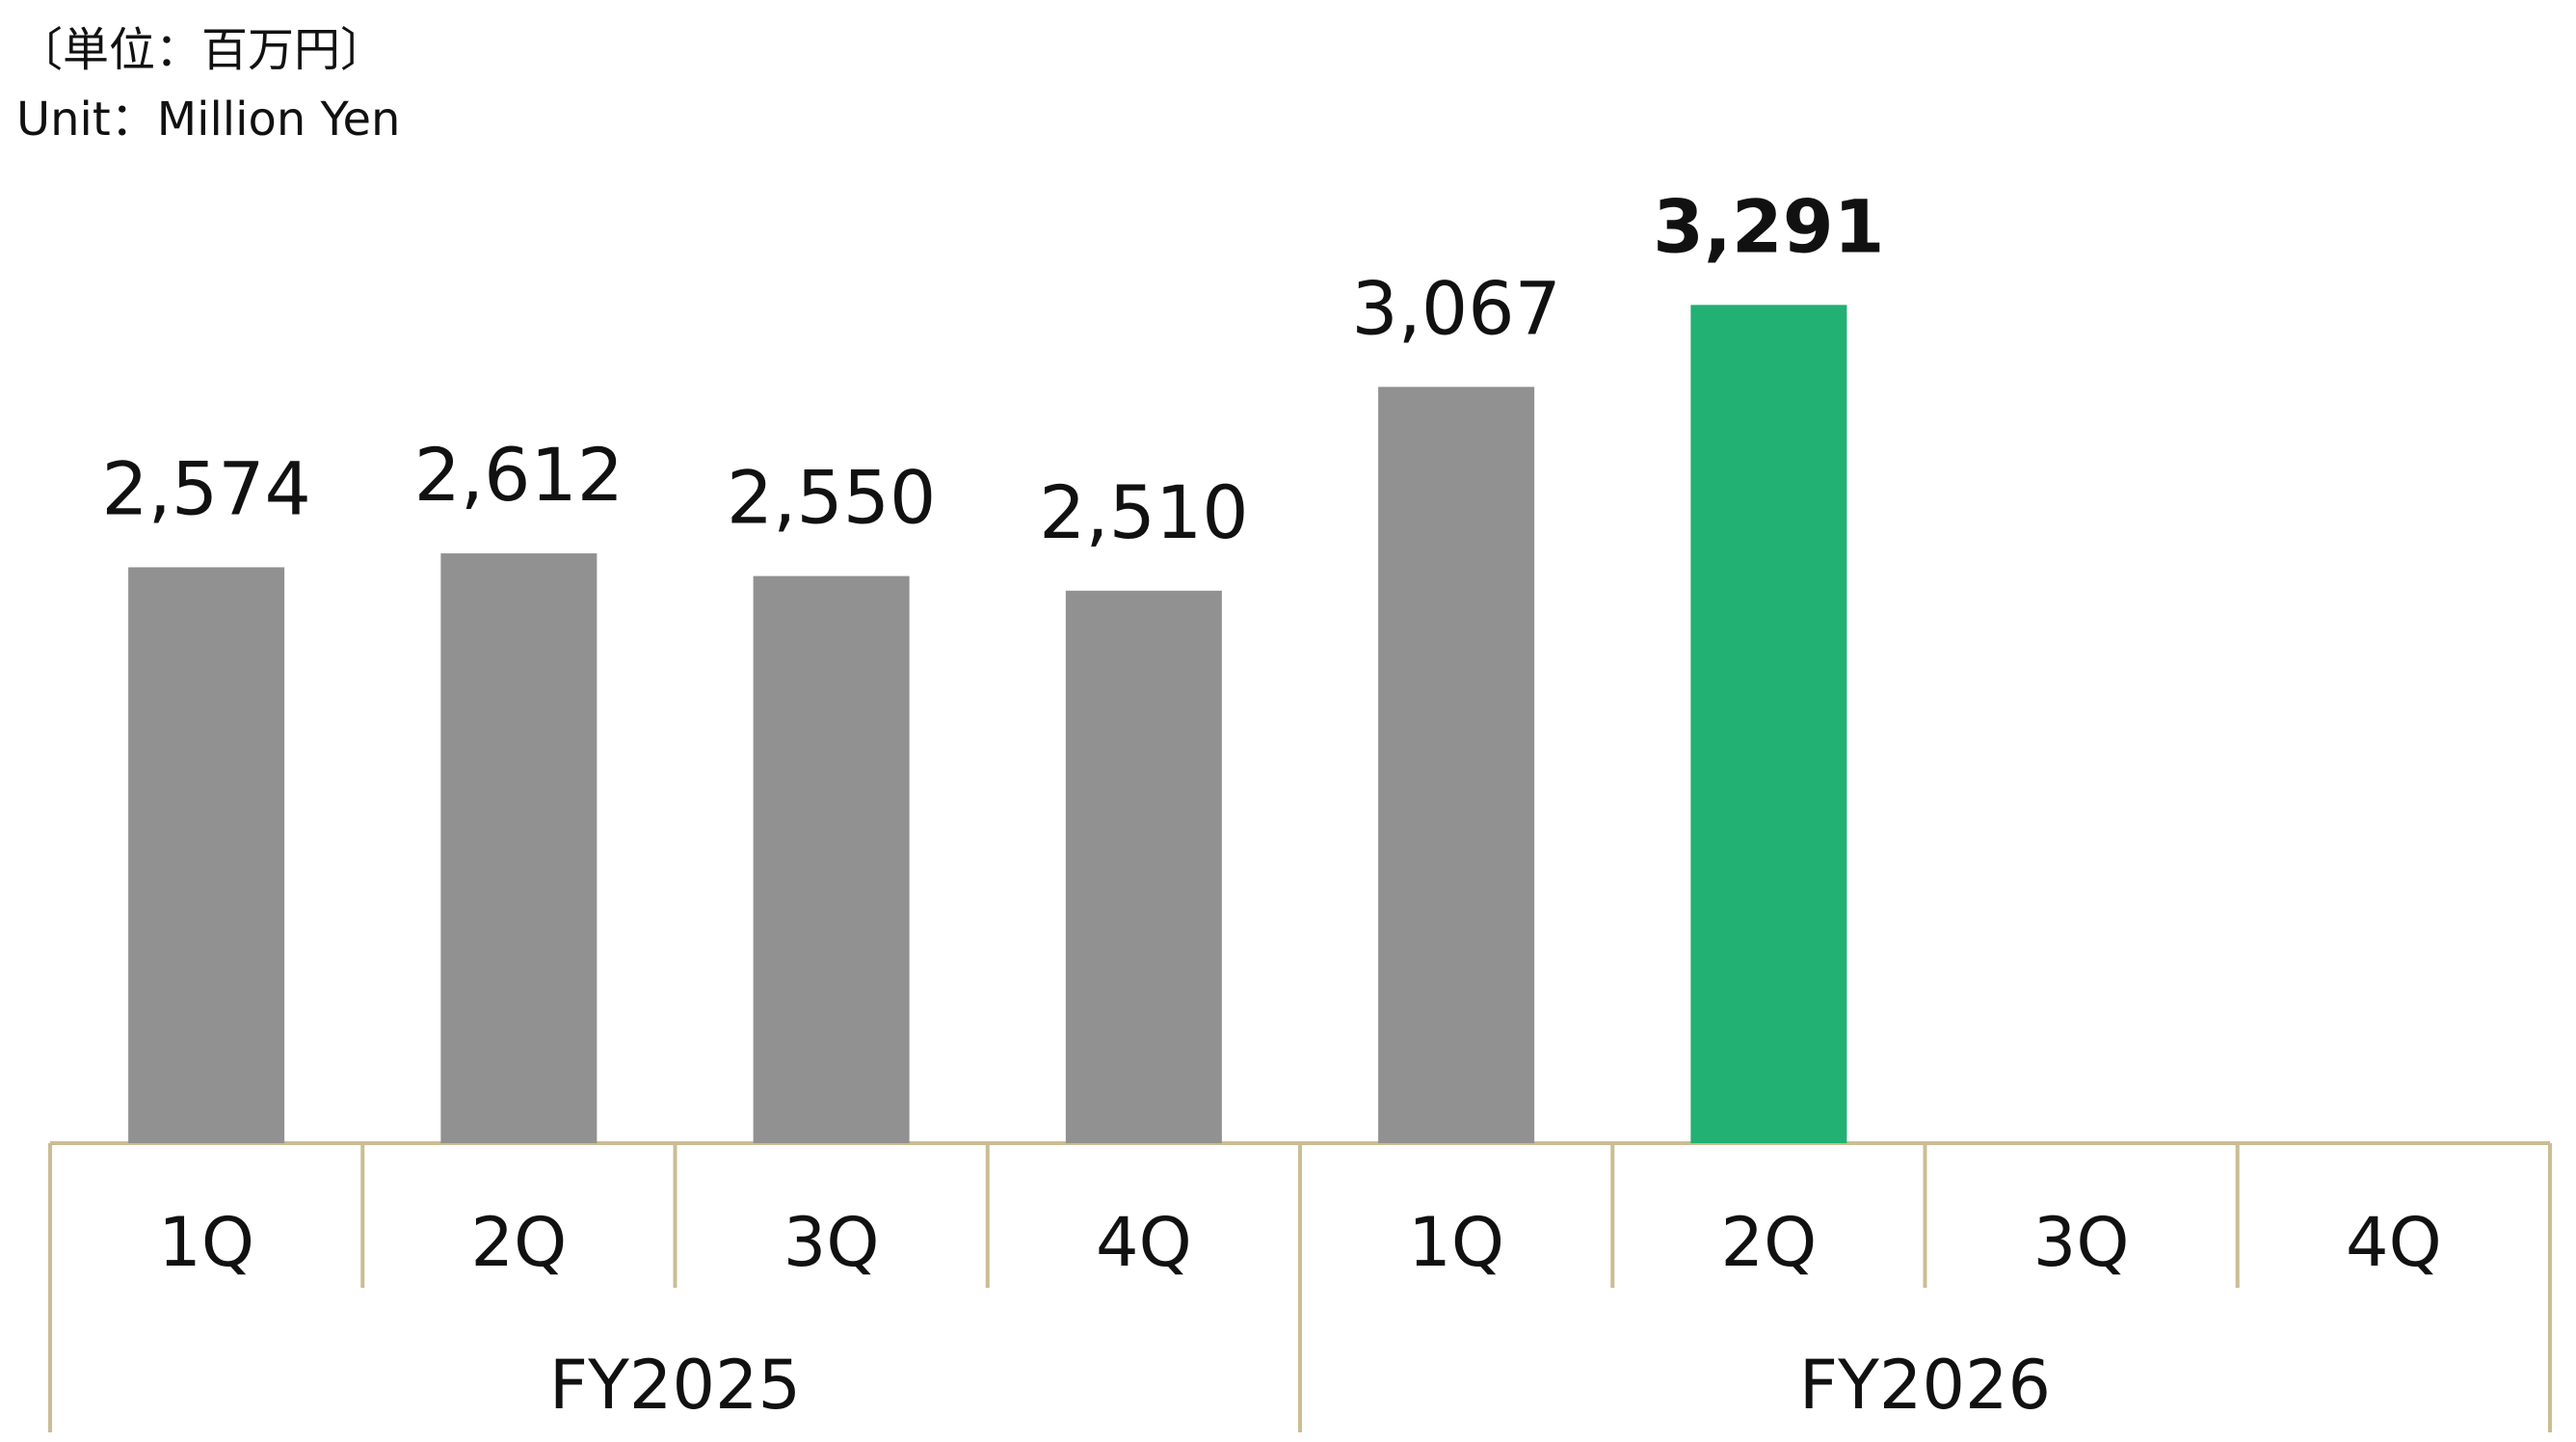 This screenshot has width=2576, height=1442. What do you see at coordinates (675, 1385) in the screenshot?
I see `group-label: FY2025` at bounding box center [675, 1385].